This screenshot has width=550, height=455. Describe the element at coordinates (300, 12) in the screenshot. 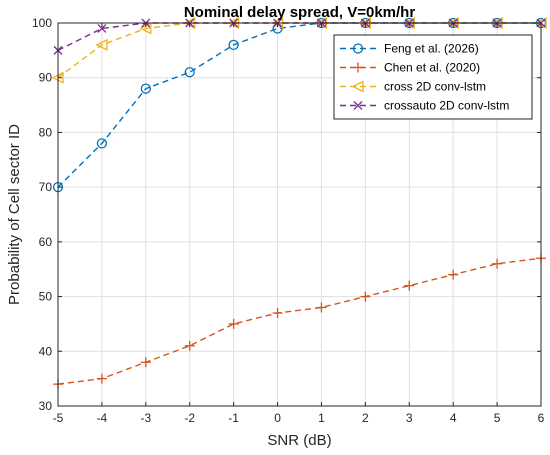

I see `chart-title: Nominal delay spread, V=0km/hr` at that location.